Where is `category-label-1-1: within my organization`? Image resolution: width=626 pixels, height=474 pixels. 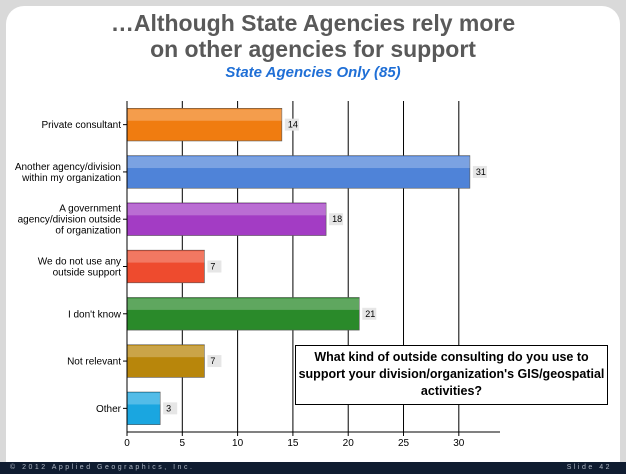
category-label-1-1: within my organization is located at coordinates (71, 178).